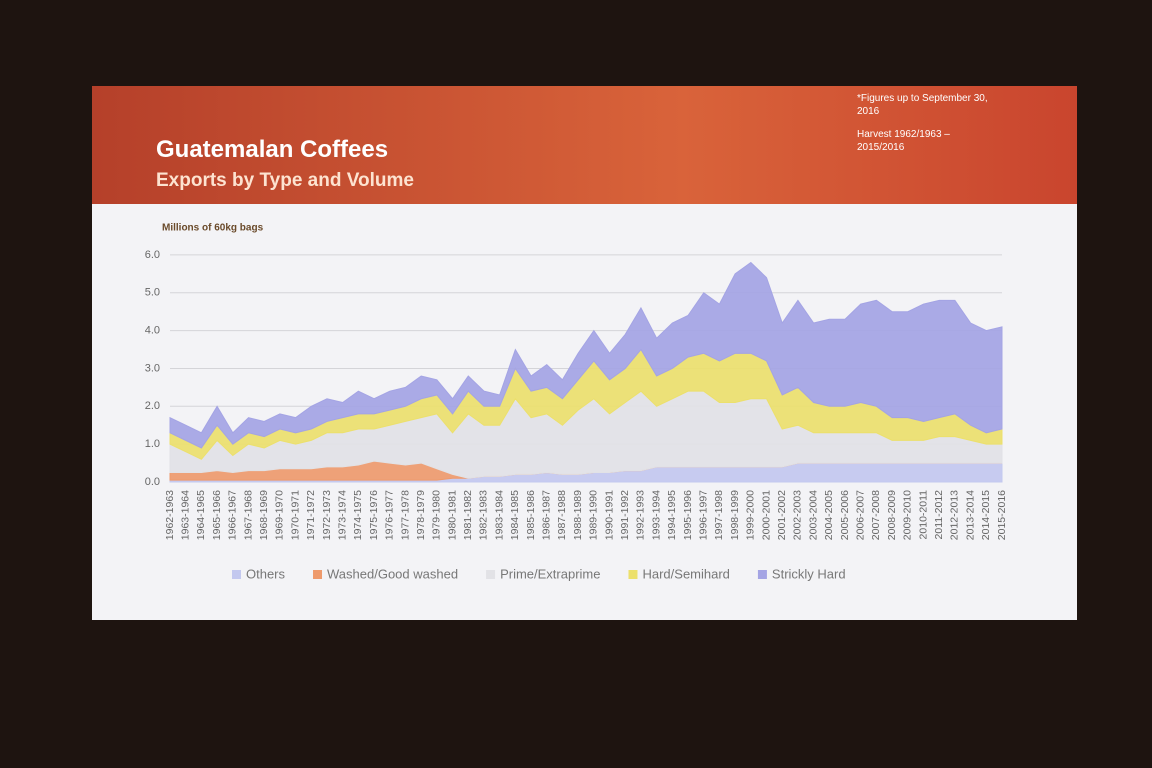  I want to click on note: Harvest 1962/1963 – 2015/2016, so click(903, 141).